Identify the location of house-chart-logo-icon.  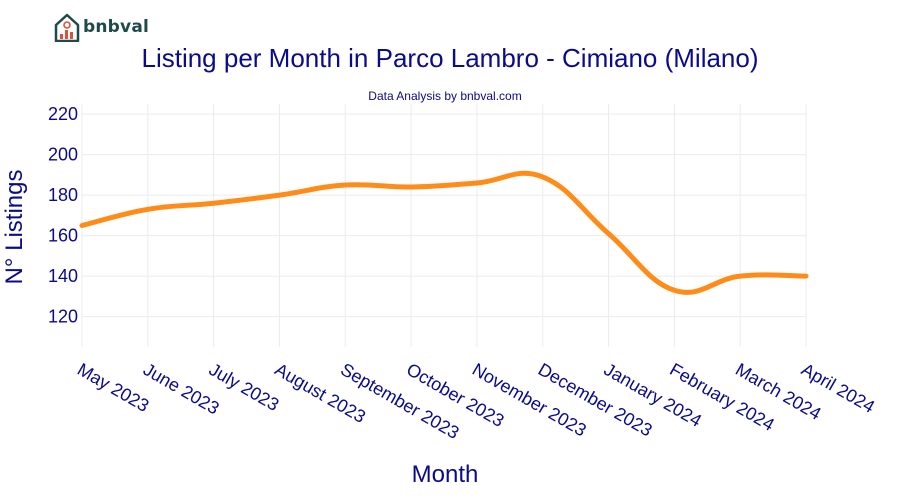
(67, 27).